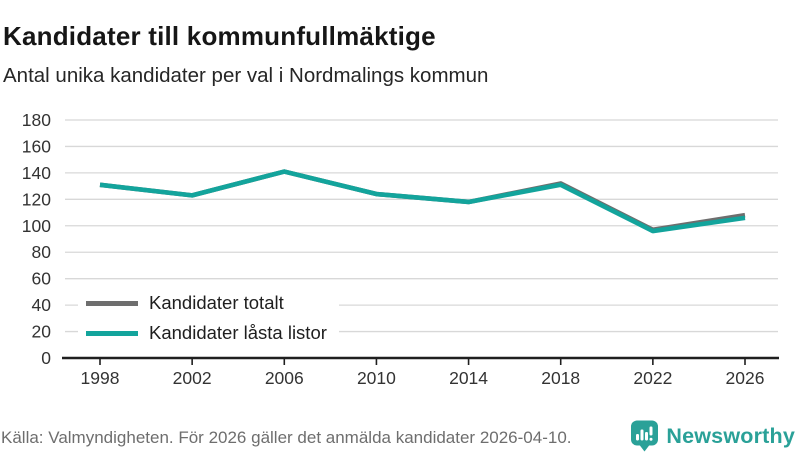 The width and height of the screenshot is (800, 452). What do you see at coordinates (560, 378) in the screenshot?
I see `svg-text: 2018` at bounding box center [560, 378].